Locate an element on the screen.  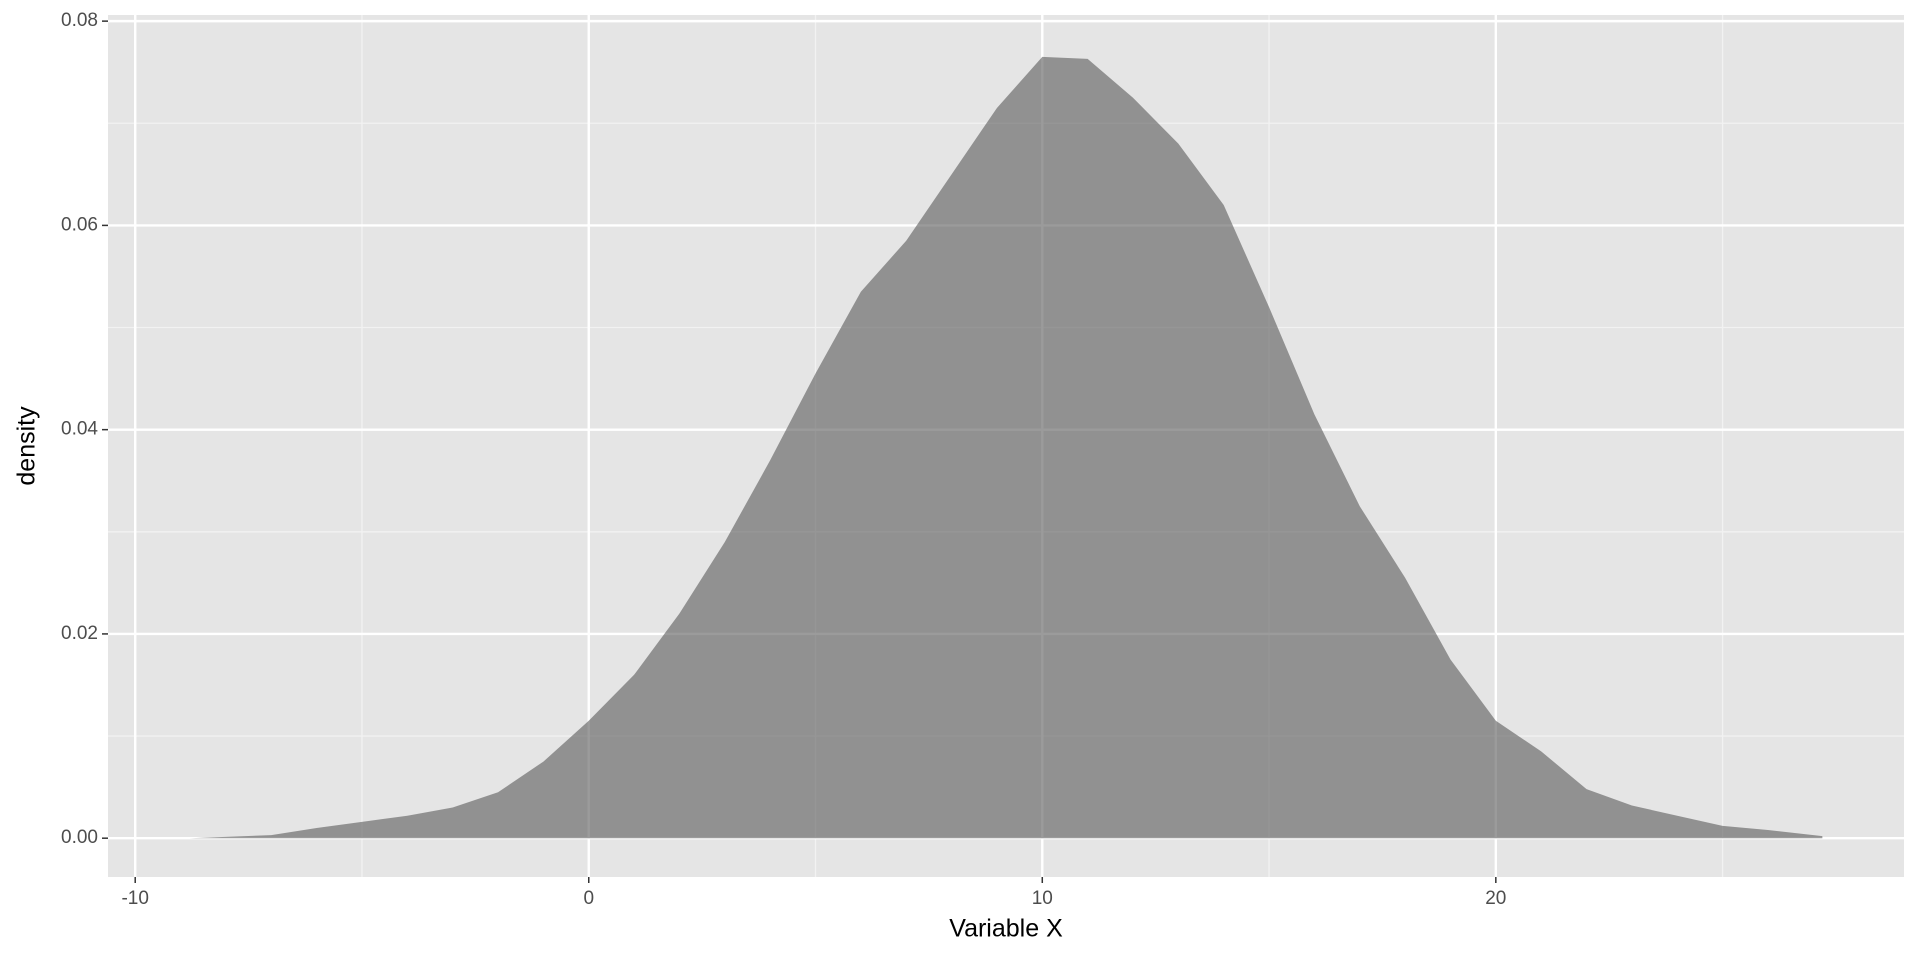
x-tick-label: -10 is located at coordinates (134, 898).